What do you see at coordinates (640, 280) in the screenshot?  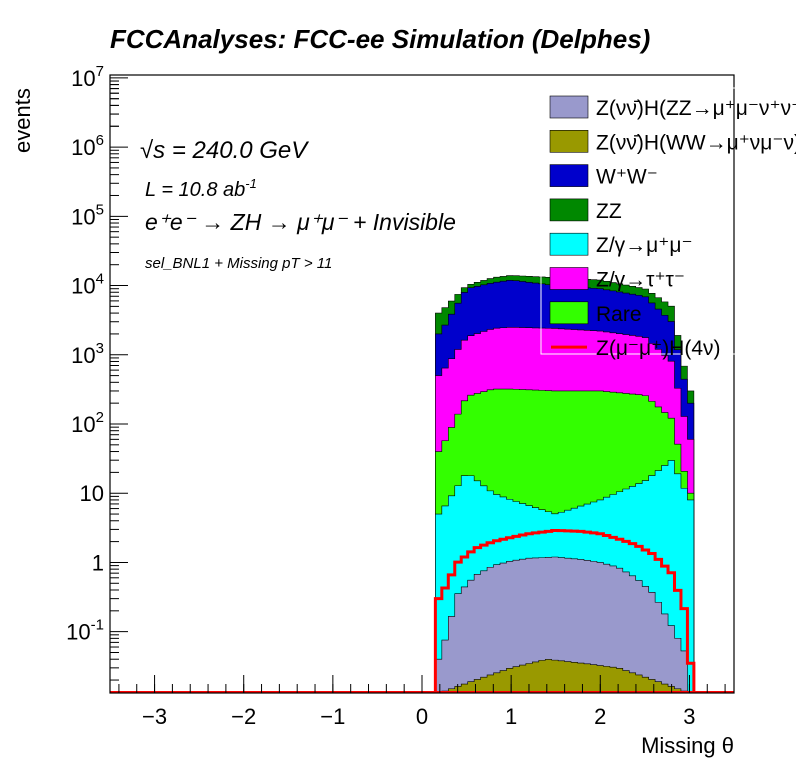 I see `legend-label: Z/γ→τ⁺τ⁻` at bounding box center [640, 280].